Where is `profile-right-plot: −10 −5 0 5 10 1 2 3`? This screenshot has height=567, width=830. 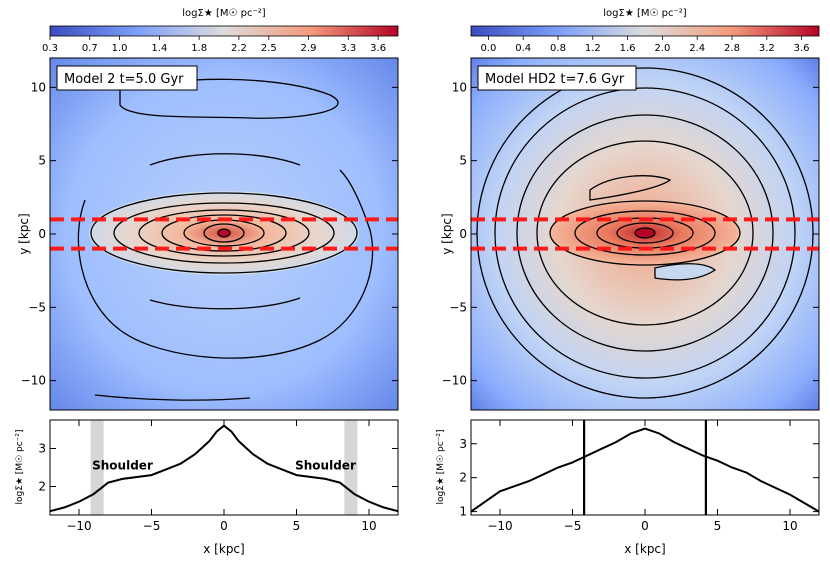
profile-right-plot: −10 −5 0 5 10 1 2 3 is located at coordinates (639, 476).